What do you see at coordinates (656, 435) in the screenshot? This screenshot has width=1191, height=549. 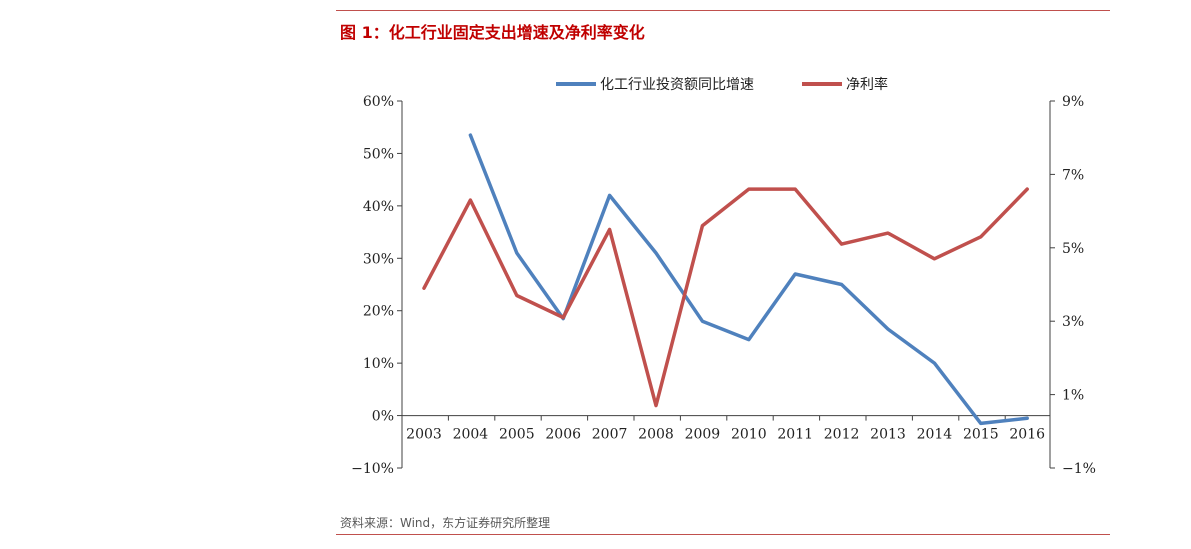 I see `x-tick-label: 2008` at bounding box center [656, 435].